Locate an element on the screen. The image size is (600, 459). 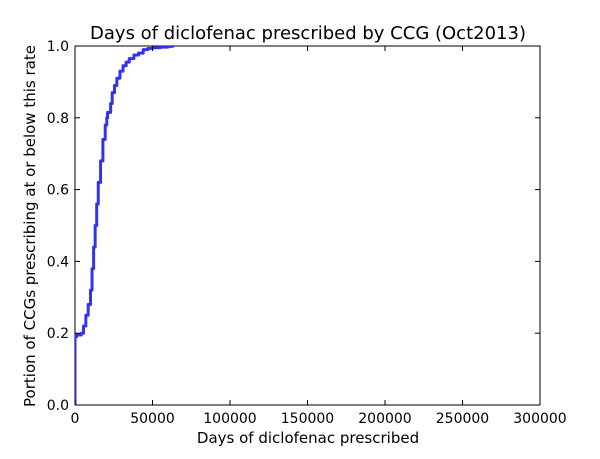
y-tick-label: 0.0 is located at coordinates (58, 406).